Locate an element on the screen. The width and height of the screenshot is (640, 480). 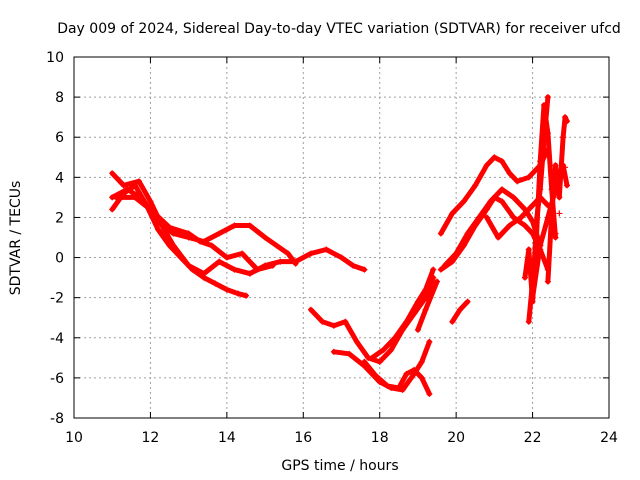
y-tick-label: -2 is located at coordinates (57, 299).